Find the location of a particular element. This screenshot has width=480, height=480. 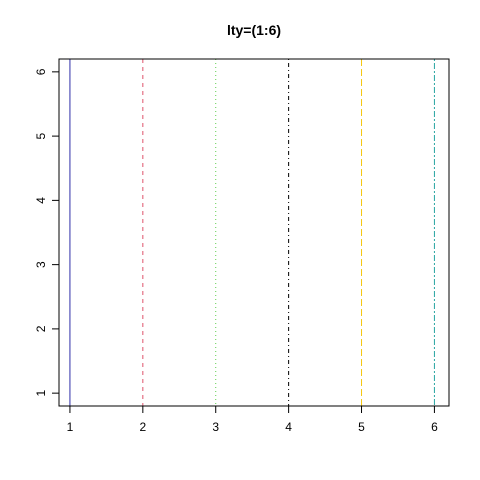

y-tick-label: 2 is located at coordinates (41, 328).